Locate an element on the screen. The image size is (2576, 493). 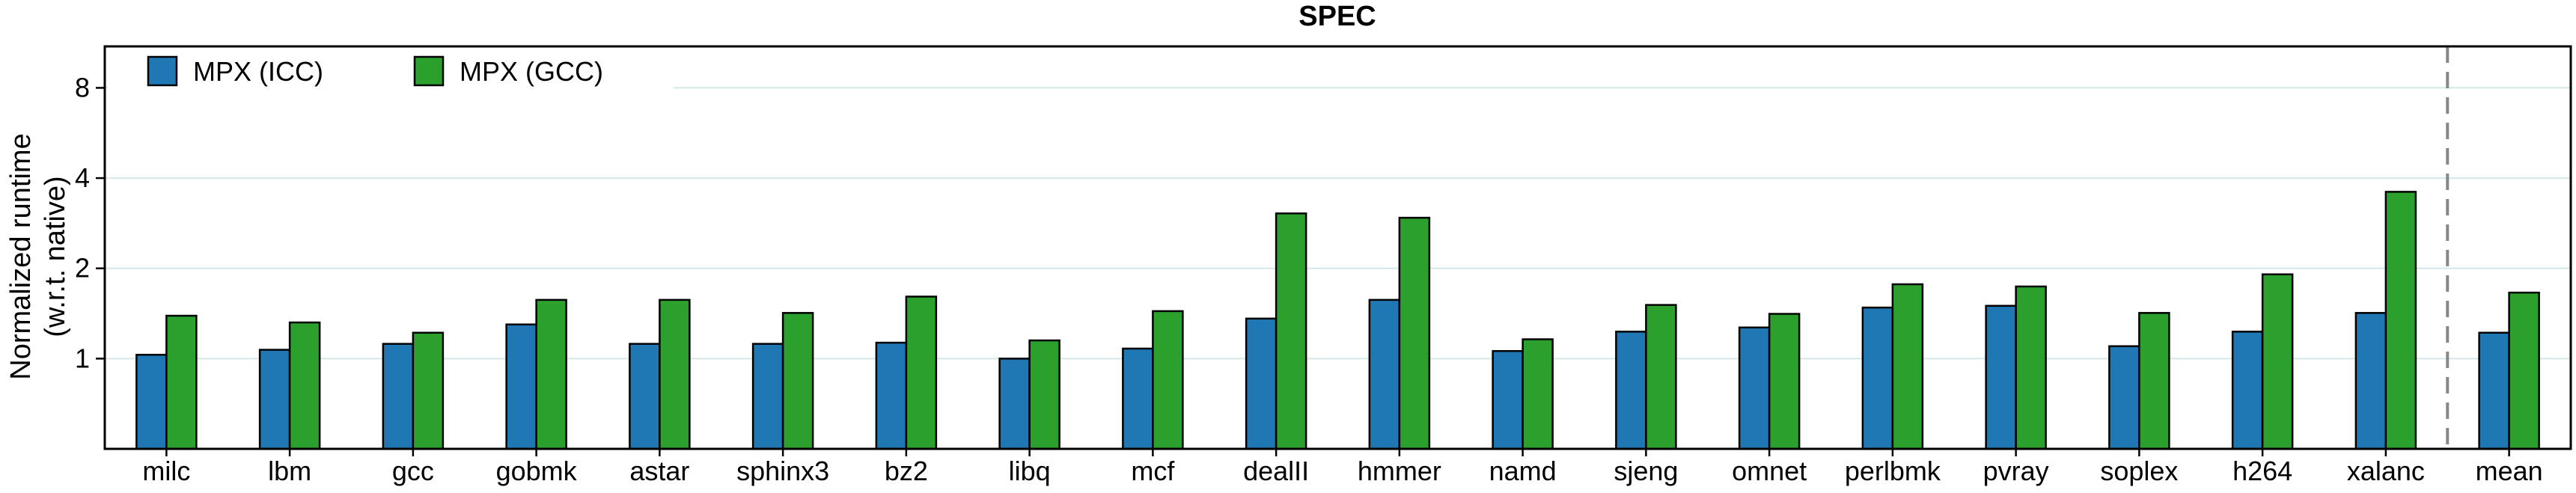
y-tick-label: 2 is located at coordinates (82, 268).